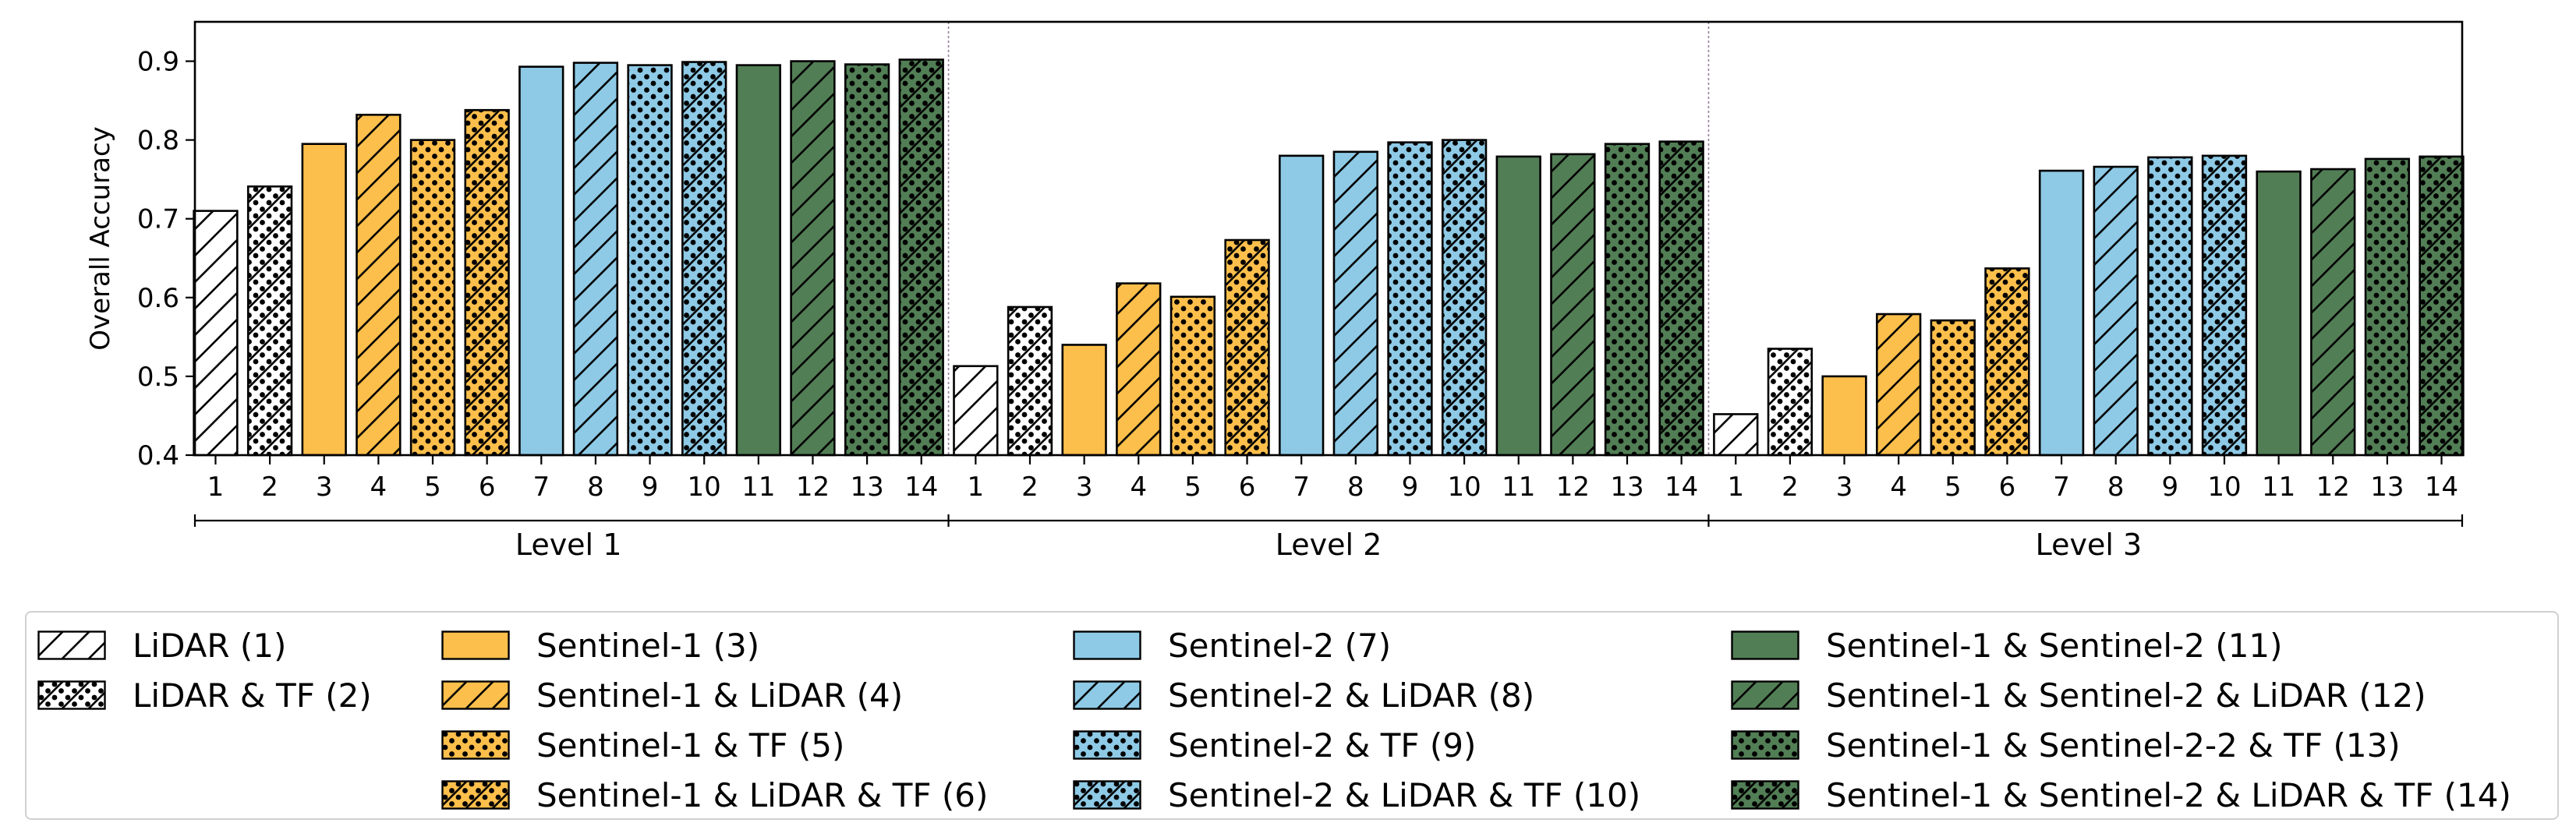  What do you see at coordinates (1356, 795) in the screenshot?
I see `legend-item: Sentinel-2 & LiDAR & TF (10)` at bounding box center [1356, 795].